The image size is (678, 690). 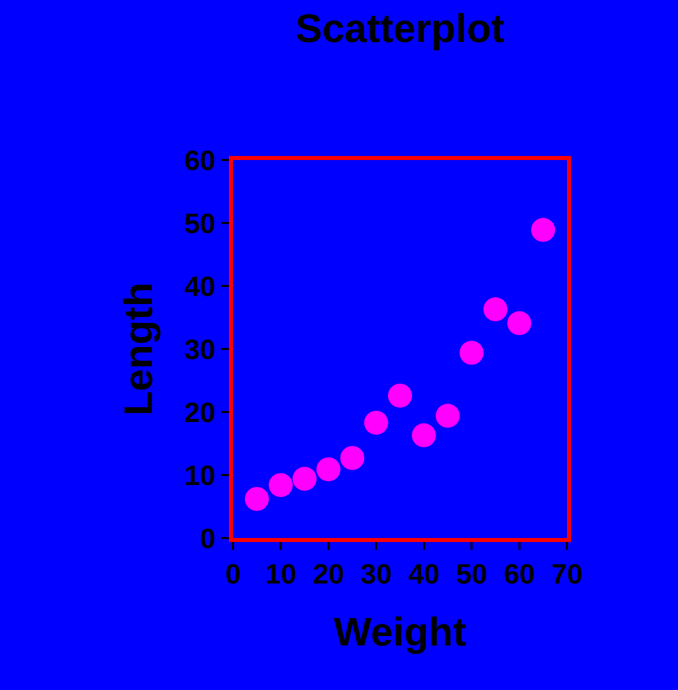 I want to click on x-tick-label: 10, so click(x=280, y=574).